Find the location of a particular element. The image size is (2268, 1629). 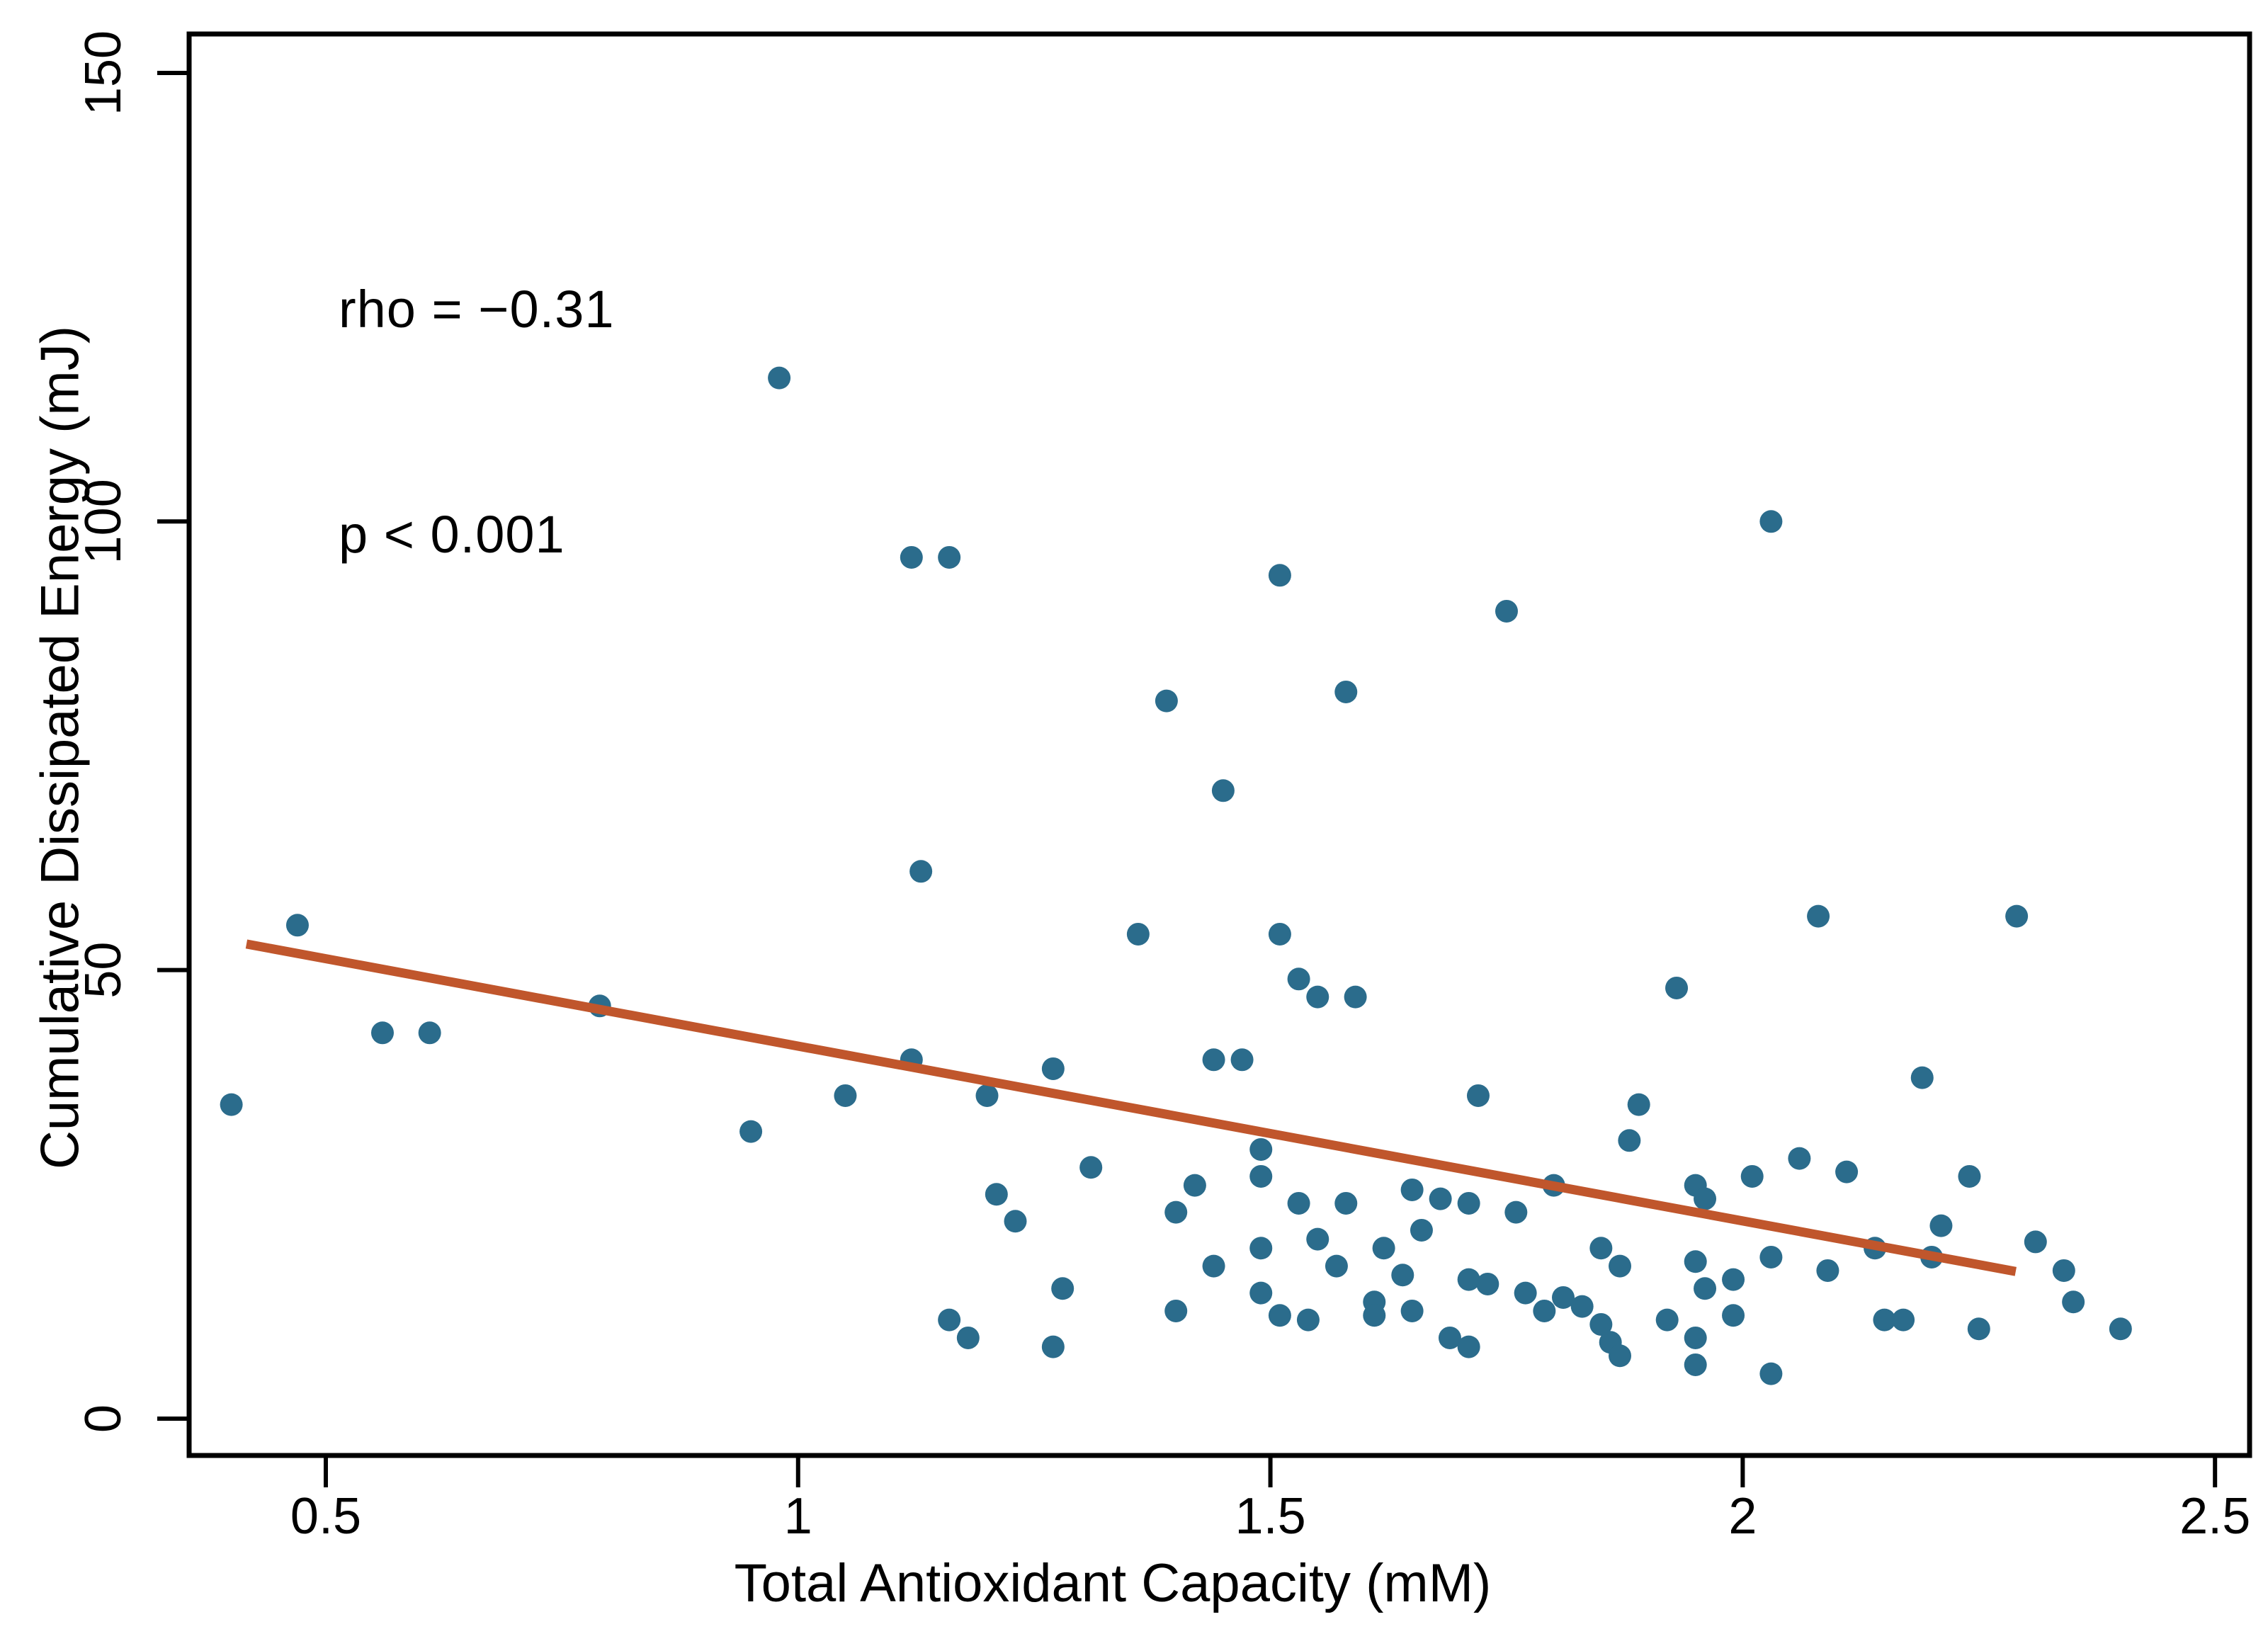

y-tick-label: 0 is located at coordinates (103, 1418).